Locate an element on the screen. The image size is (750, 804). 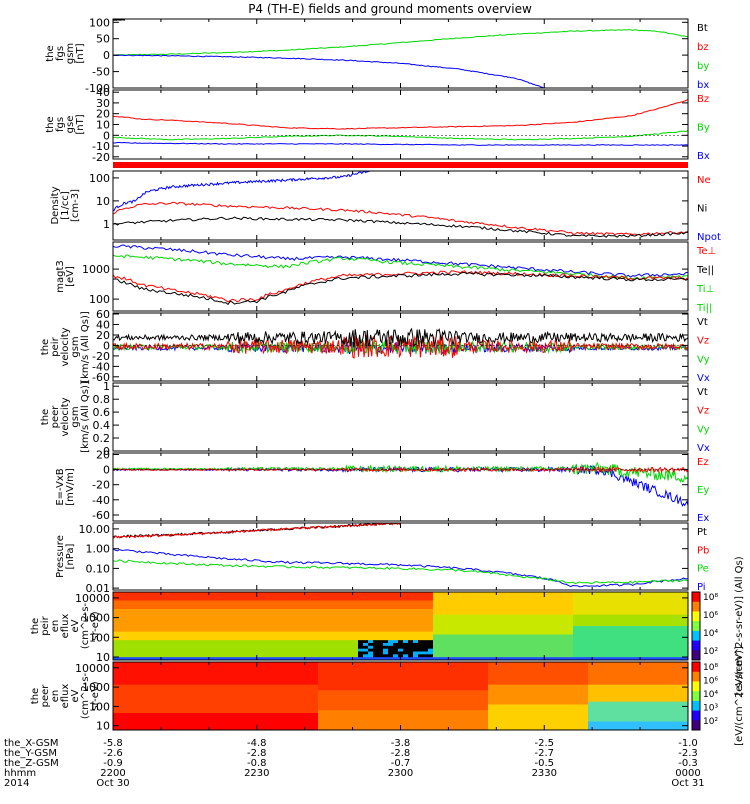
series-line is located at coordinates (400, 227).